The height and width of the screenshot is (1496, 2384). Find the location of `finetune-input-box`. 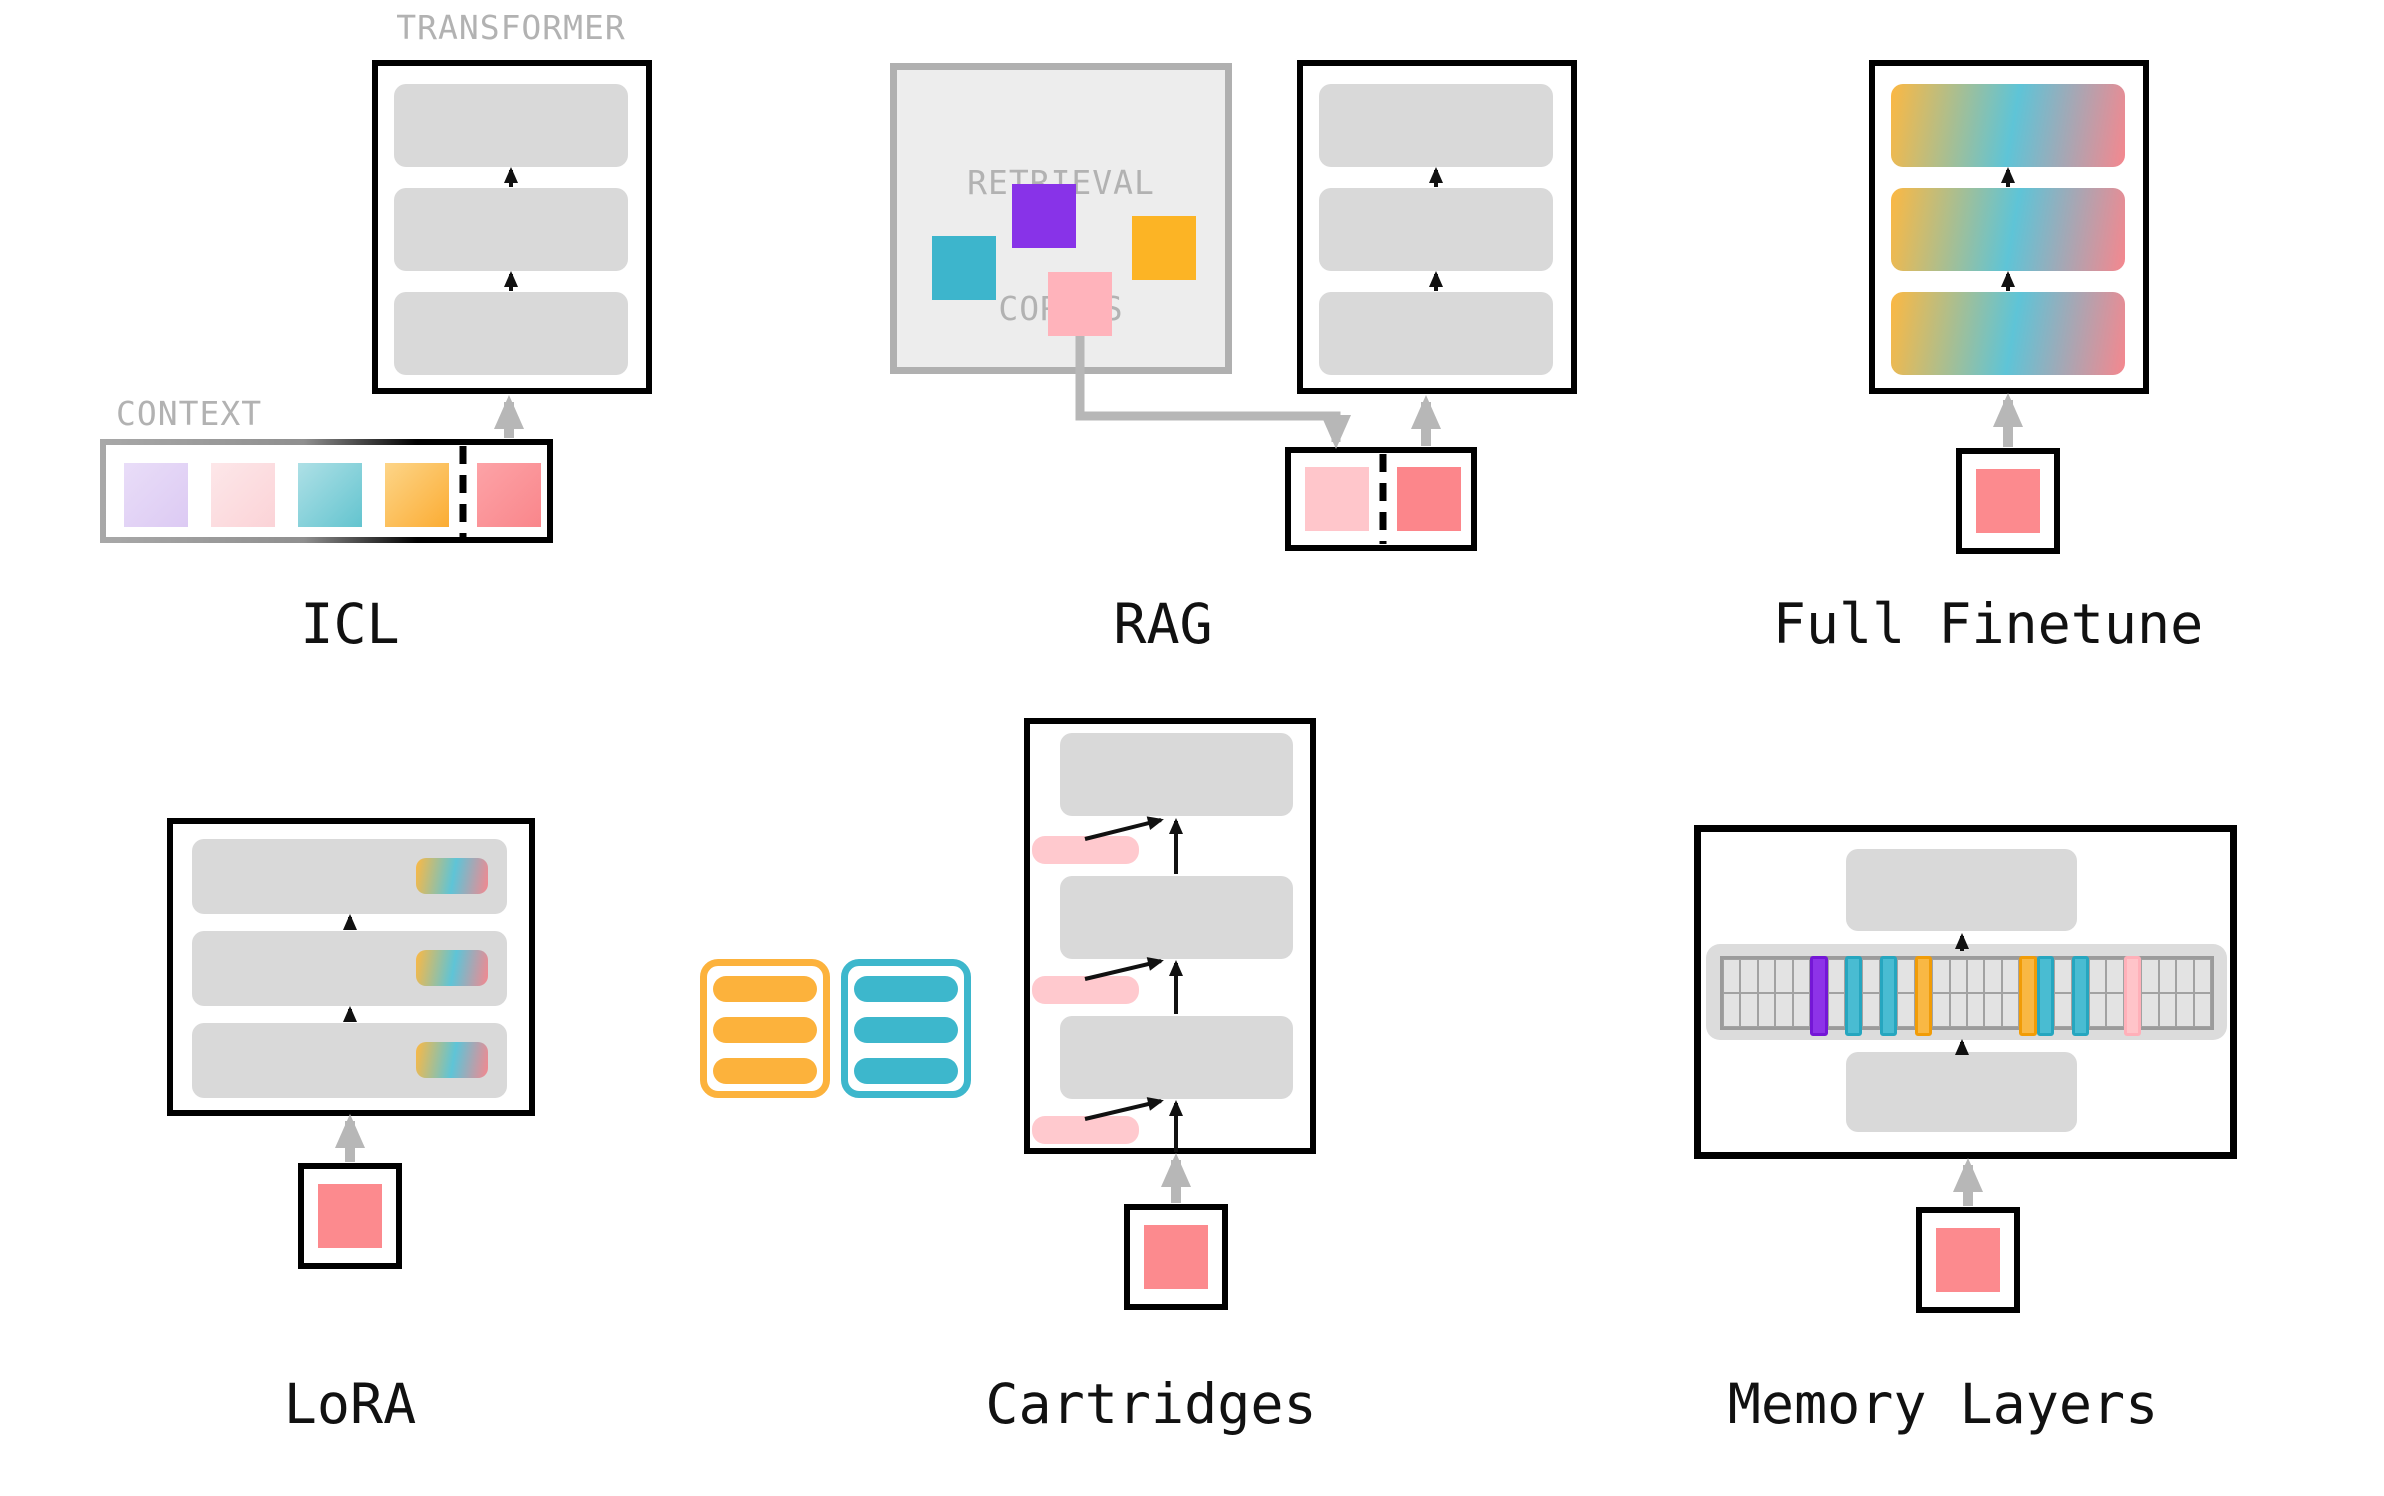

finetune-input-box is located at coordinates (2008, 501).